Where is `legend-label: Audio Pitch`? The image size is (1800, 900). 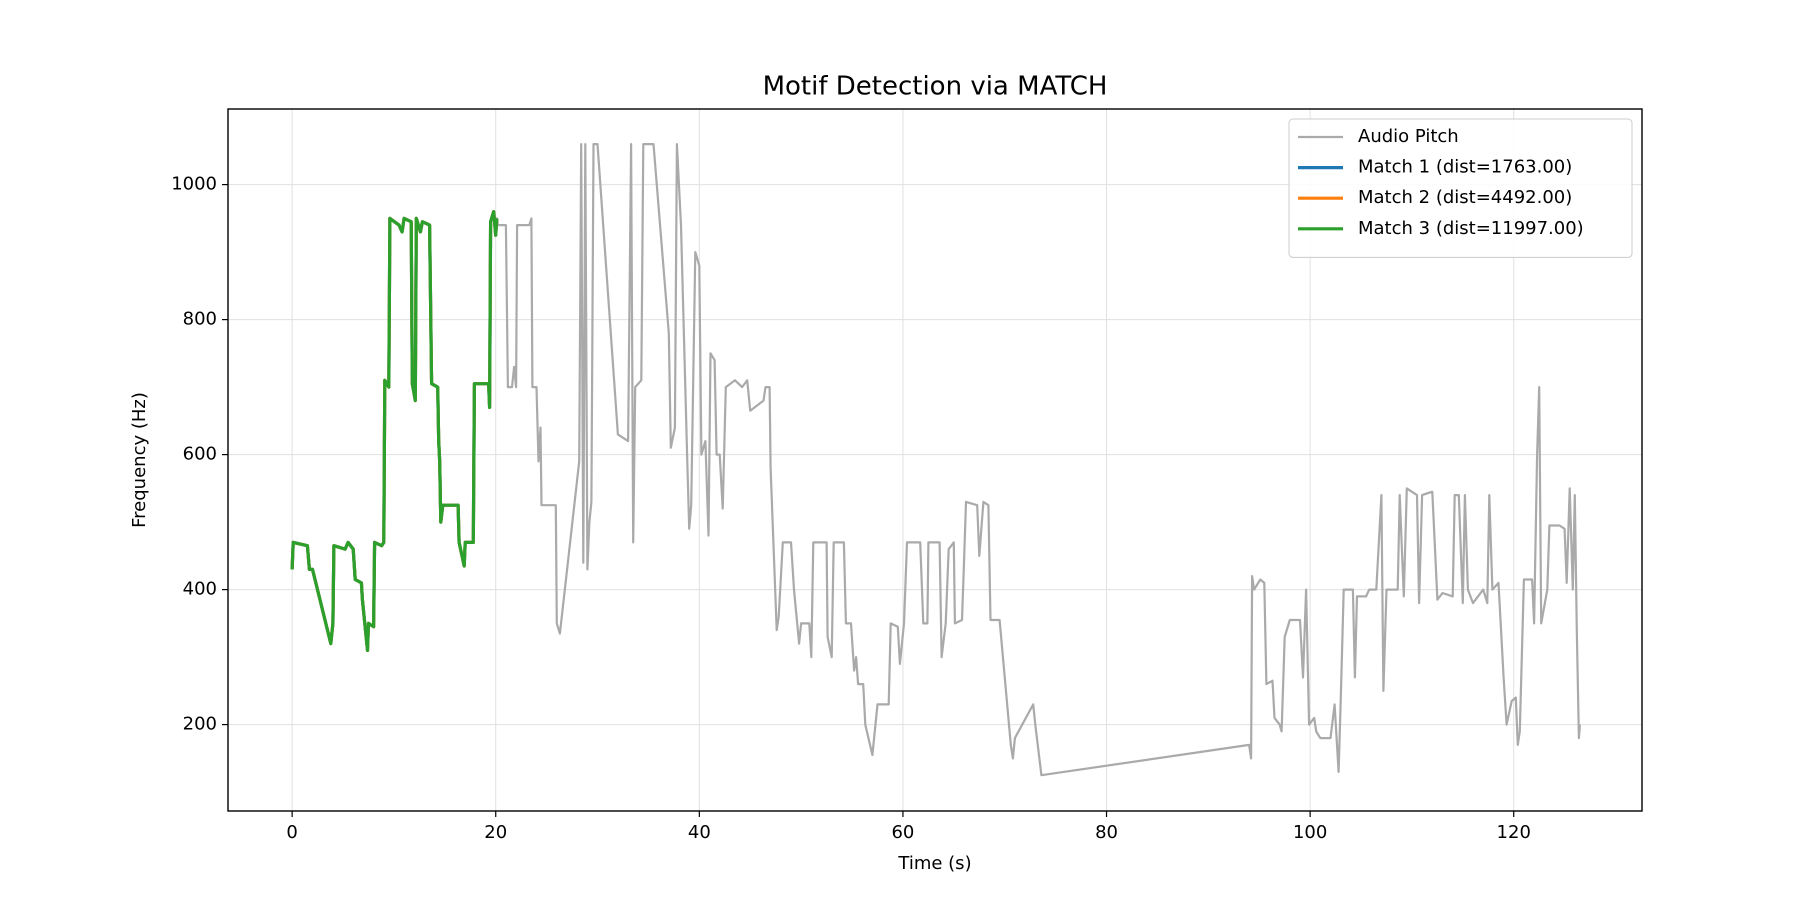 legend-label: Audio Pitch is located at coordinates (1408, 136).